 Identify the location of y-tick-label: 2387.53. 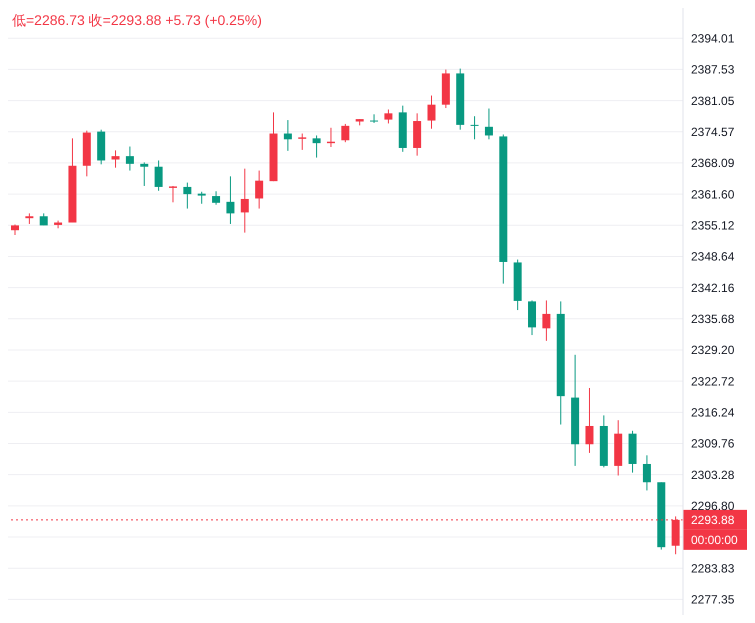
(713, 69).